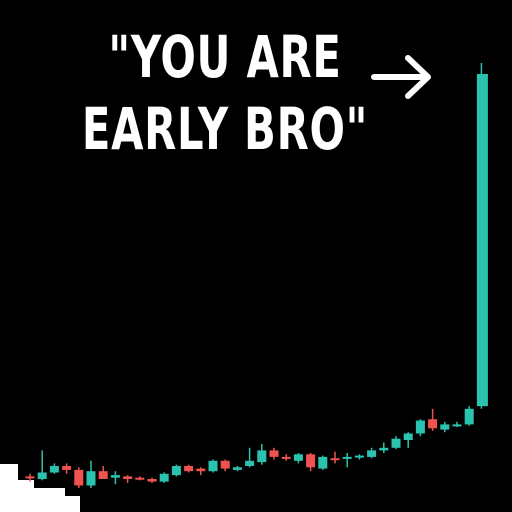  Describe the element at coordinates (225, 57) in the screenshot. I see `caption-line-1: "YOU ARE` at that location.